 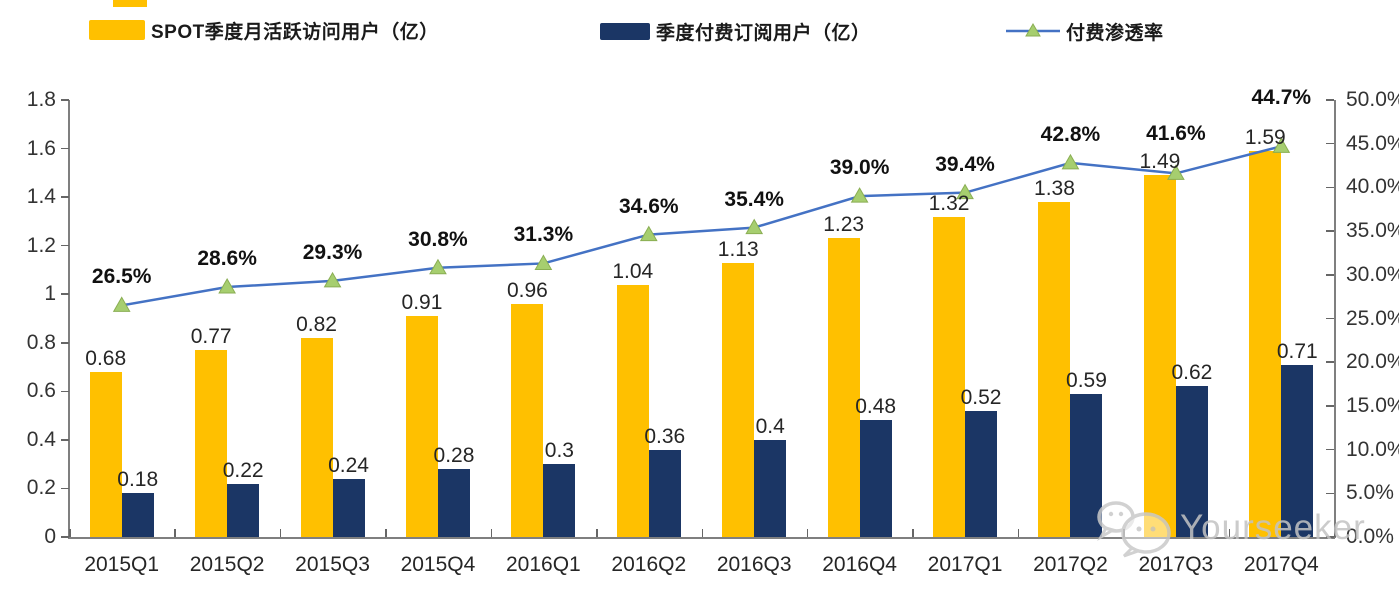 I want to click on left-axis-tick-label: 1.4, so click(x=41, y=197).